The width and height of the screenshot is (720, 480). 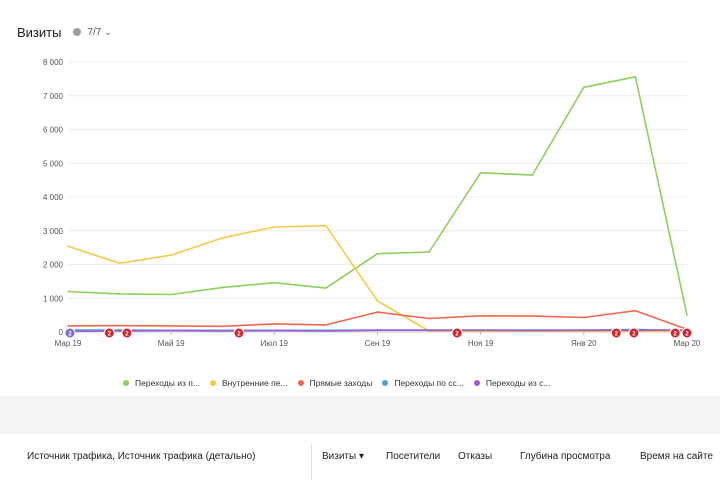 What do you see at coordinates (61, 332) in the screenshot?
I see `y-tick-label: 0` at bounding box center [61, 332].